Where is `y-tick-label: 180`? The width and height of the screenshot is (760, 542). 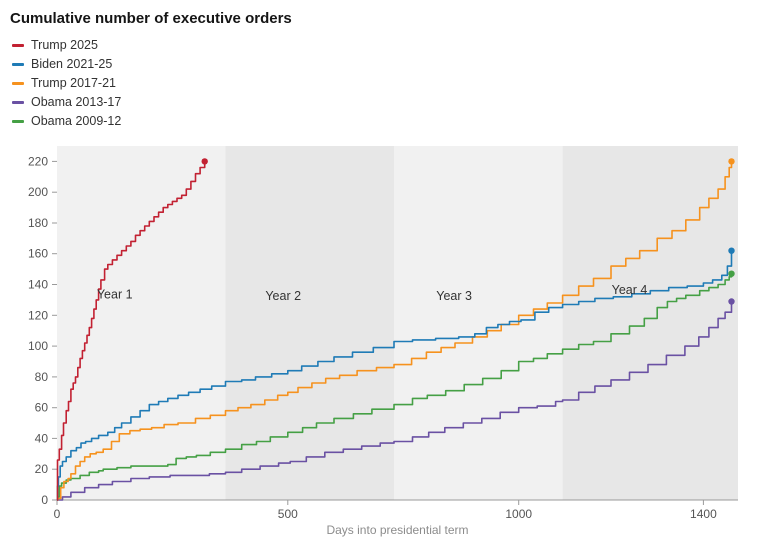 y-tick-label: 180 is located at coordinates (38, 223).